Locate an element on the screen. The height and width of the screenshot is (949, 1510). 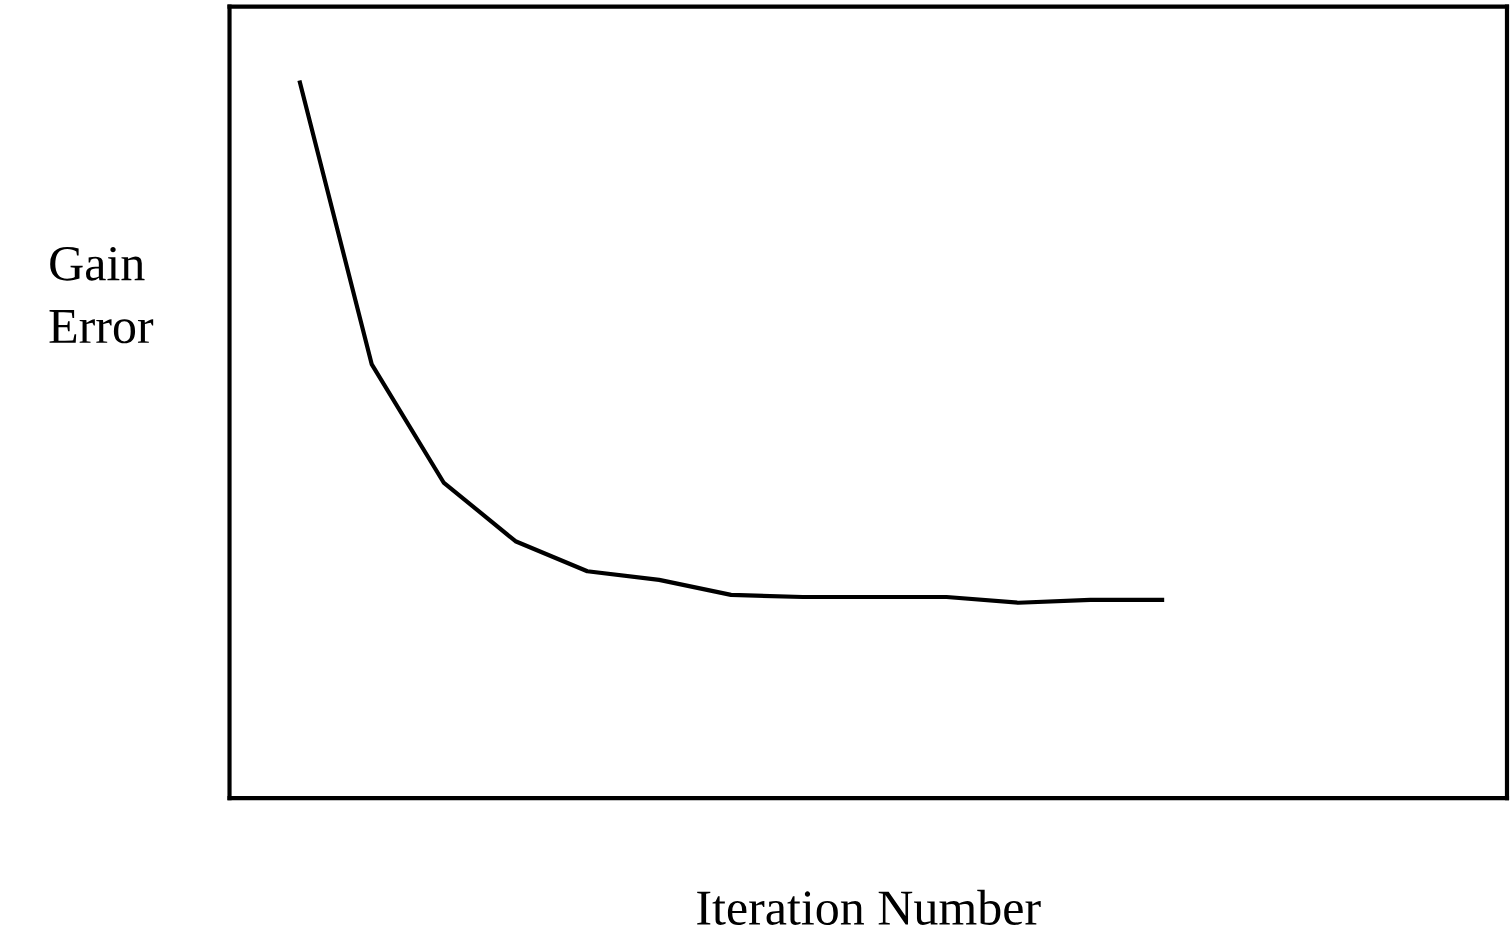
y-axis-title: Gain Error is located at coordinates (101, 295).